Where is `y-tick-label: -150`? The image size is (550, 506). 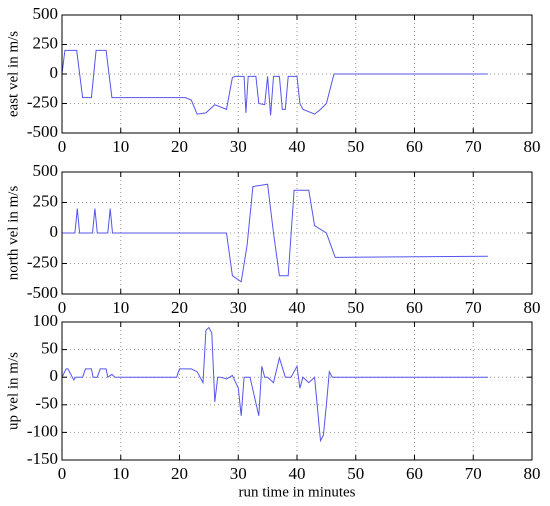 y-tick-label: -150 is located at coordinates (42, 458).